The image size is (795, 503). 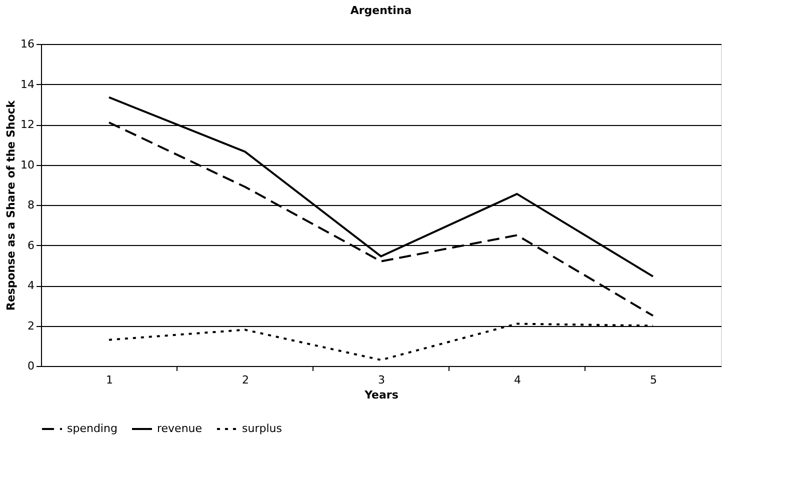 I want to click on x-tick-label: 2, so click(x=245, y=380).